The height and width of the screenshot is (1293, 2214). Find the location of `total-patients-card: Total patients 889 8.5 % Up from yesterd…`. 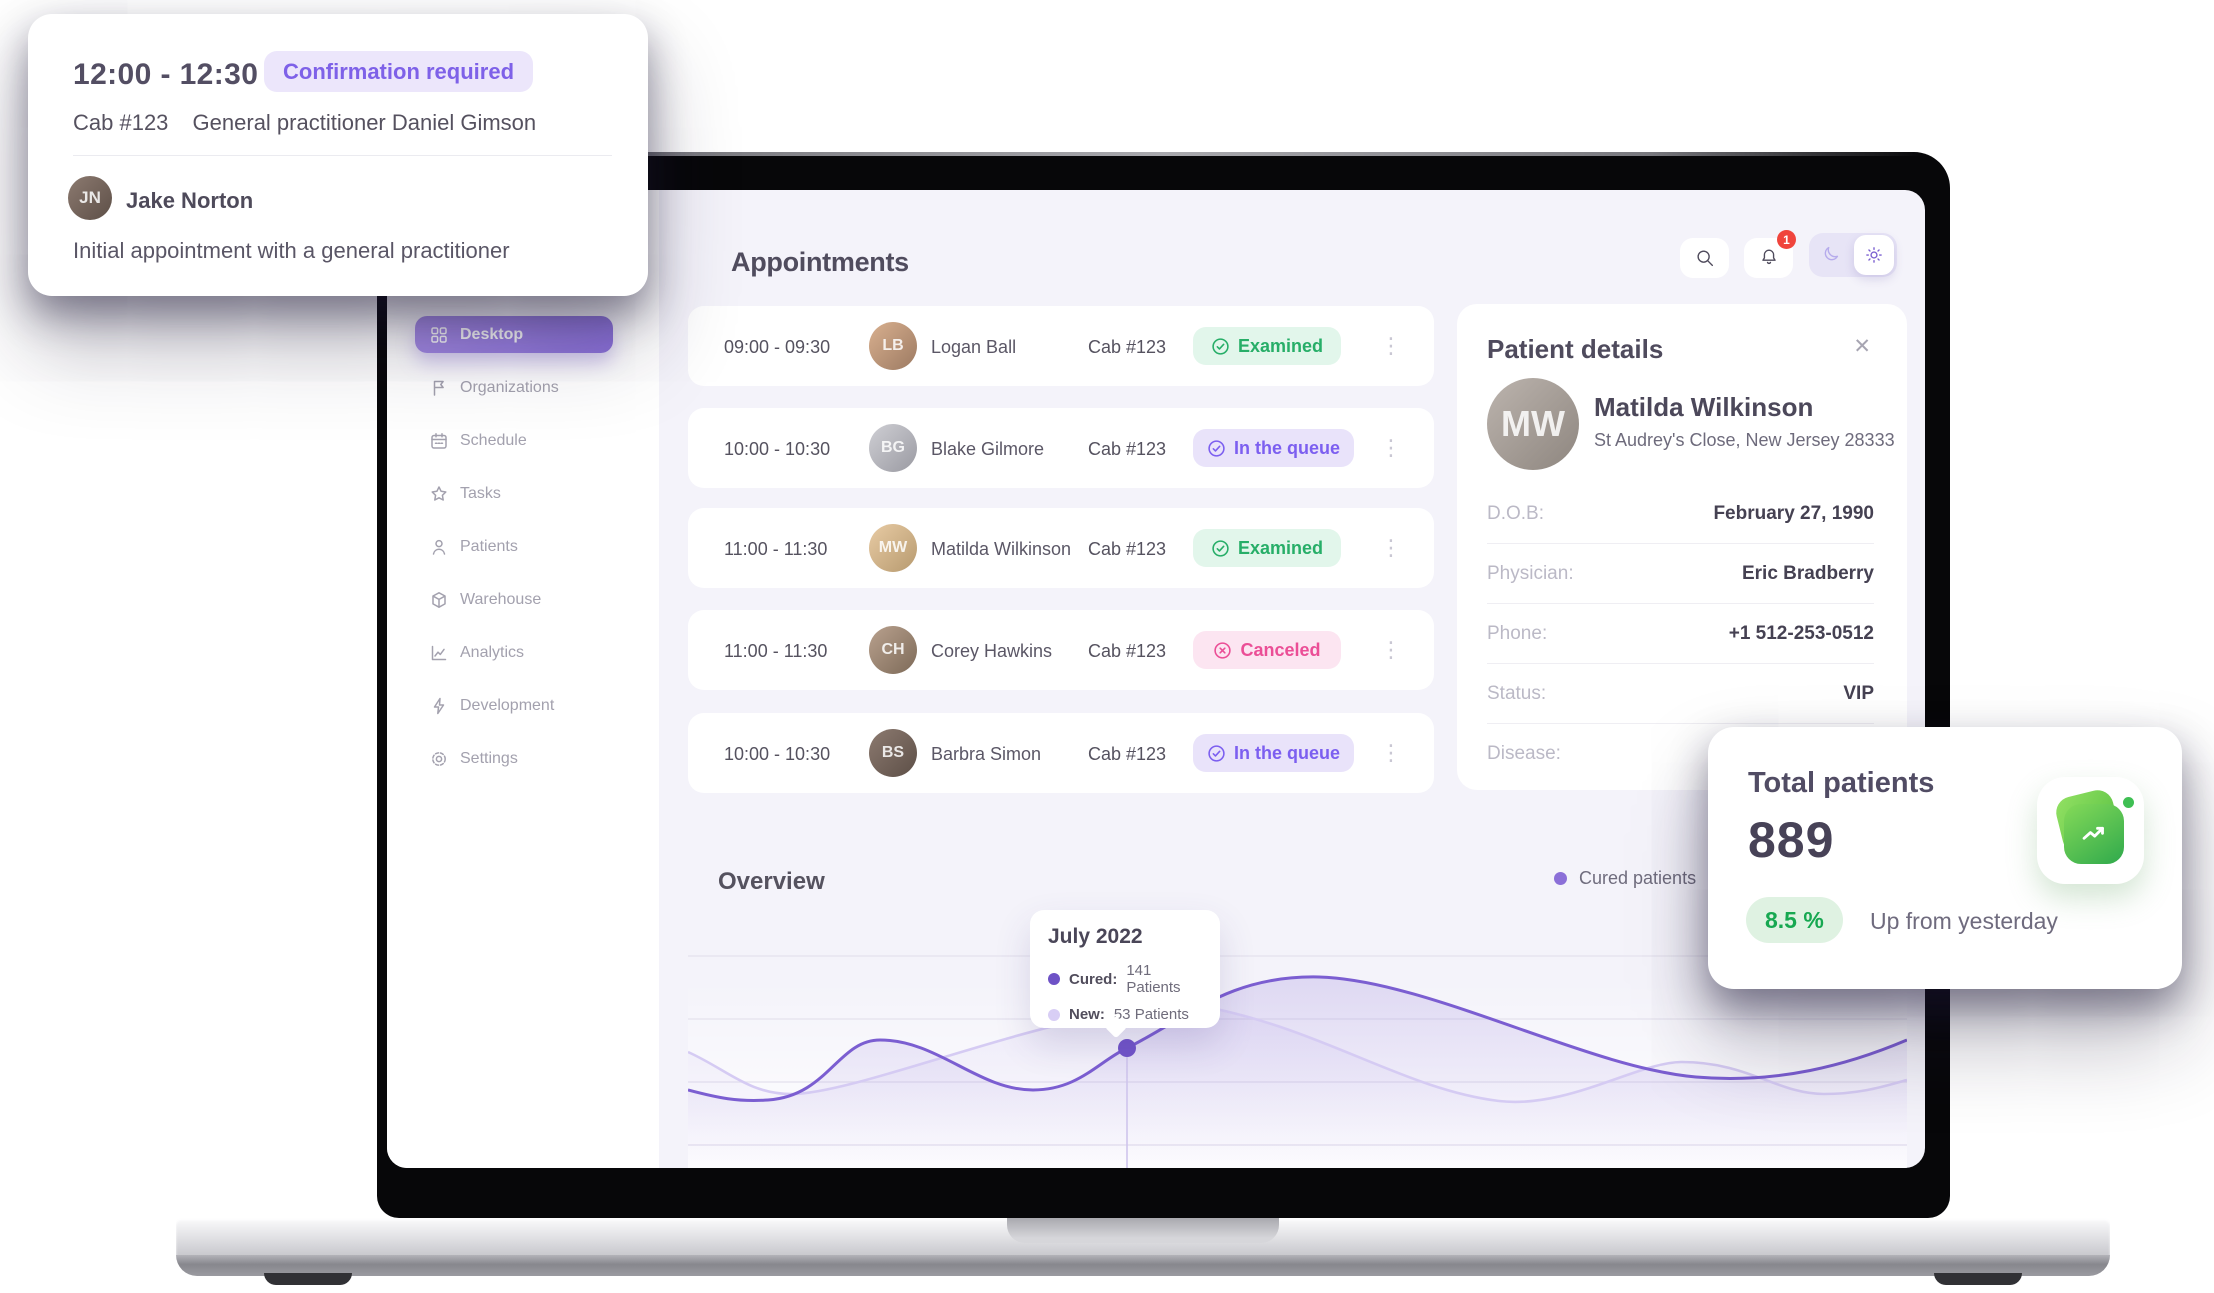

total-patients-card: Total patients 889 8.5 % Up from yesterd… is located at coordinates (1945, 858).